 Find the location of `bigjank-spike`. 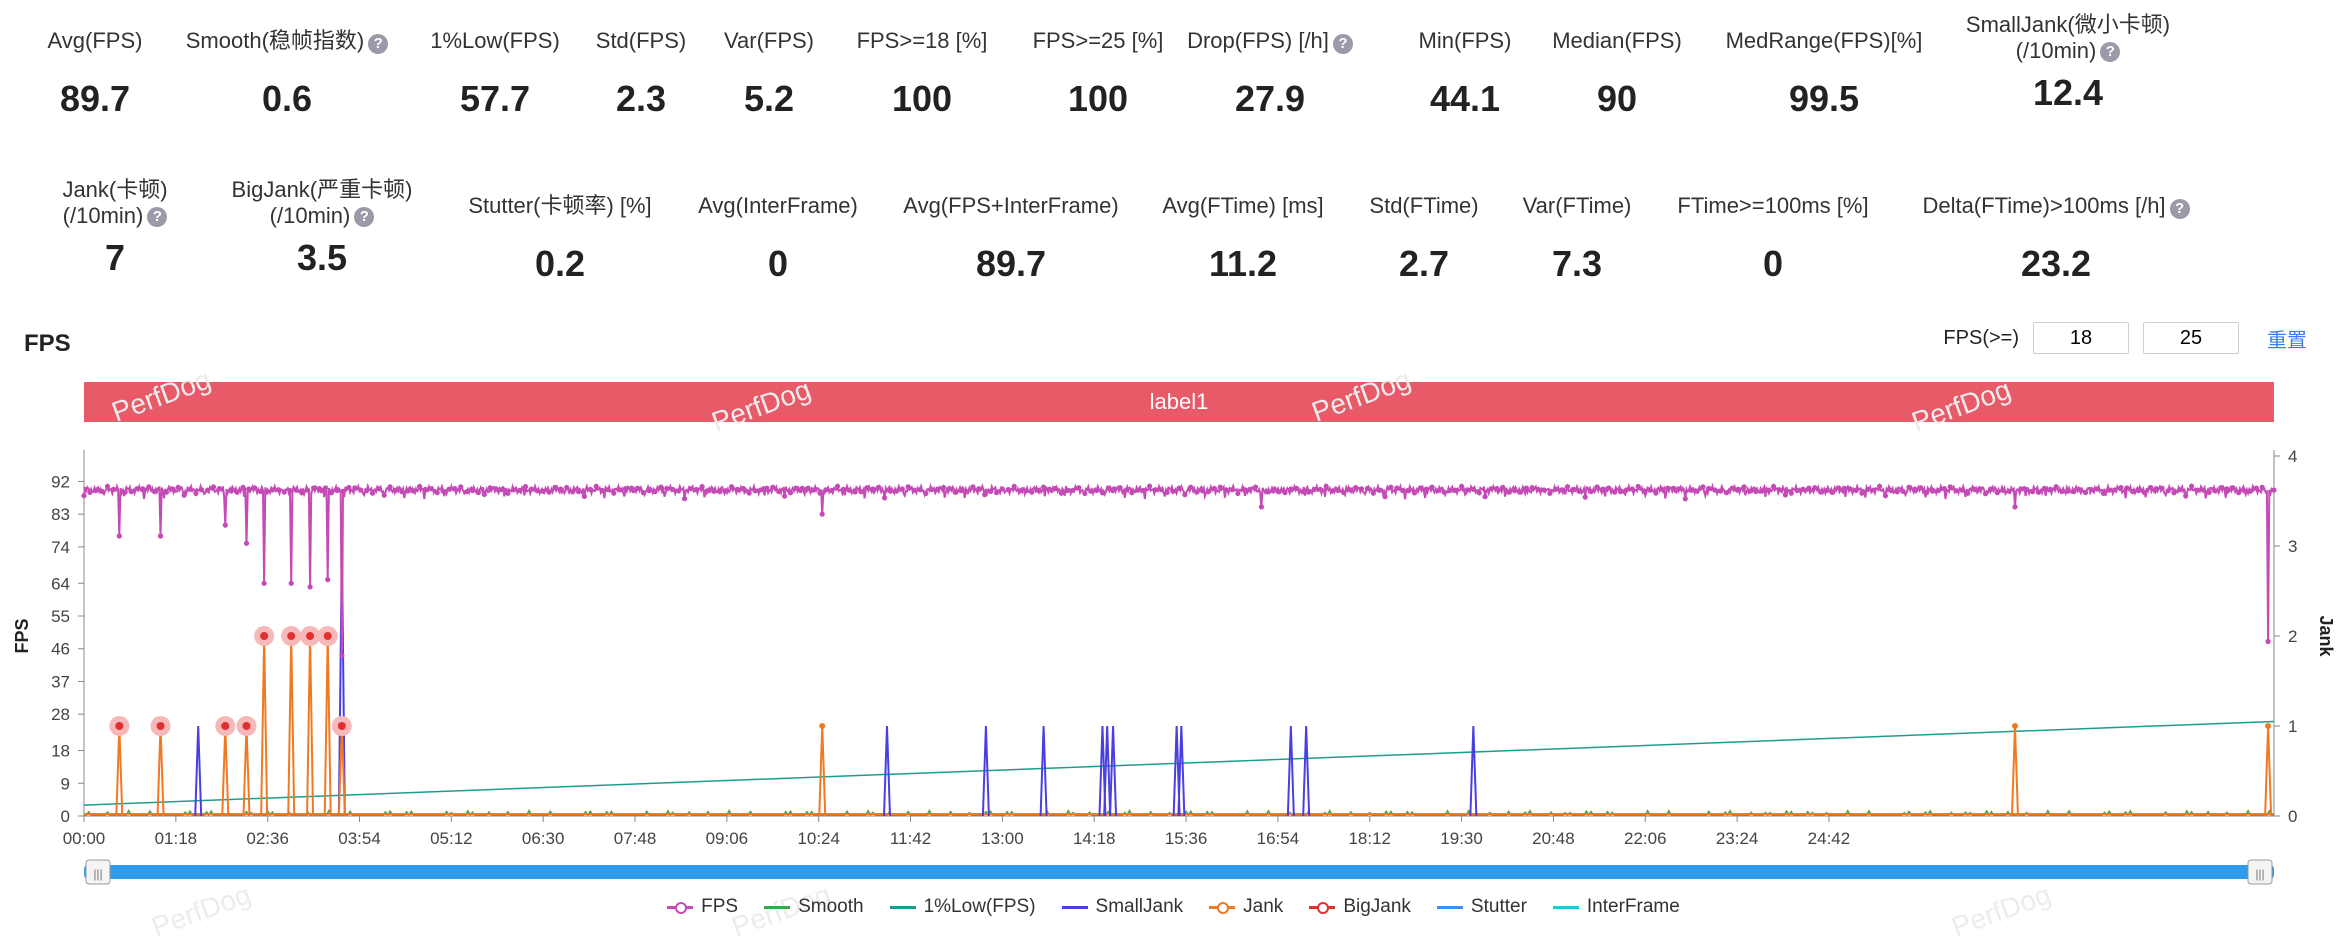

bigjank-spike is located at coordinates (291, 726).